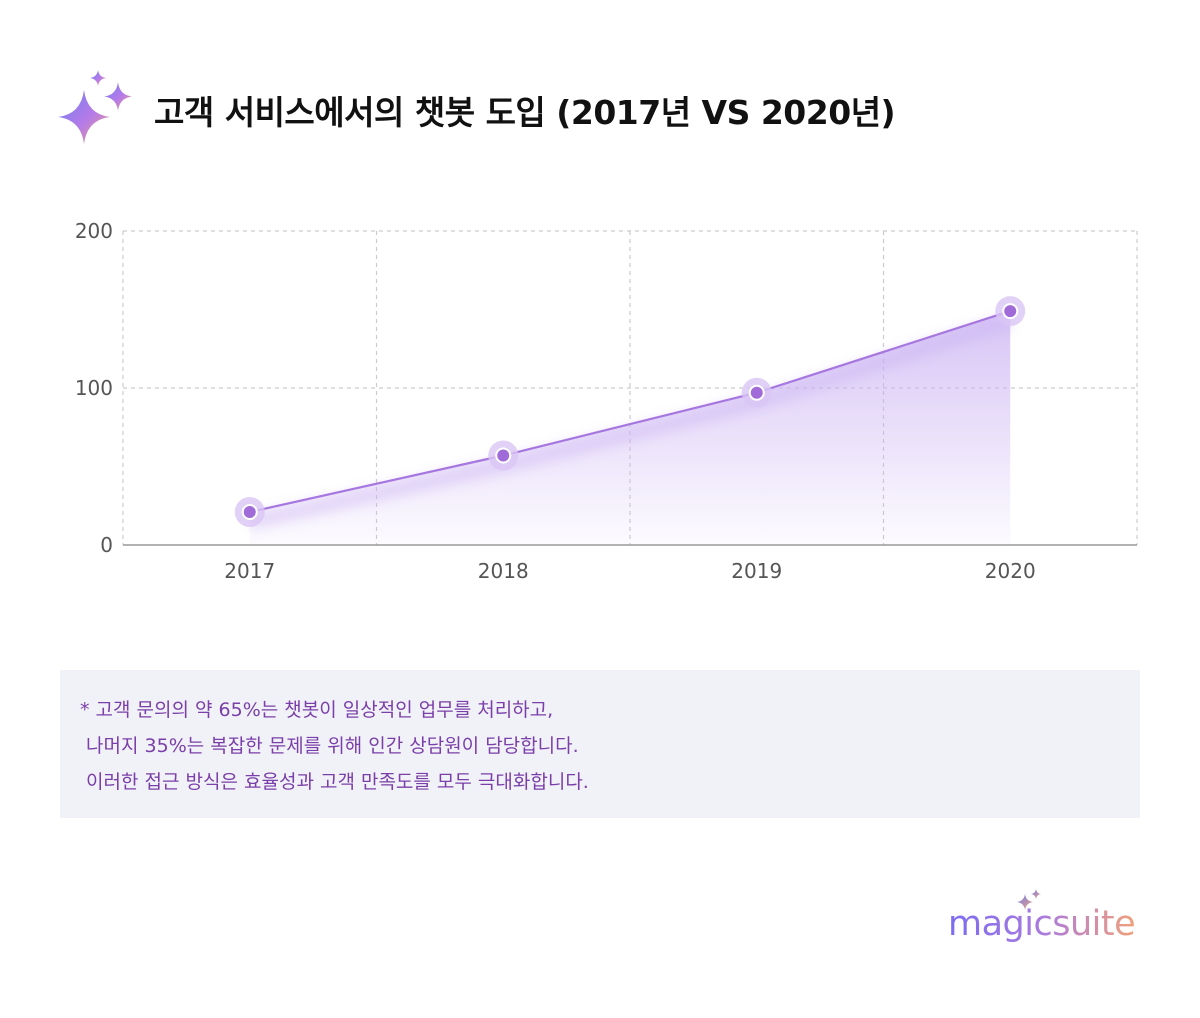  What do you see at coordinates (249, 571) in the screenshot?
I see `x-tick-label: 2017` at bounding box center [249, 571].